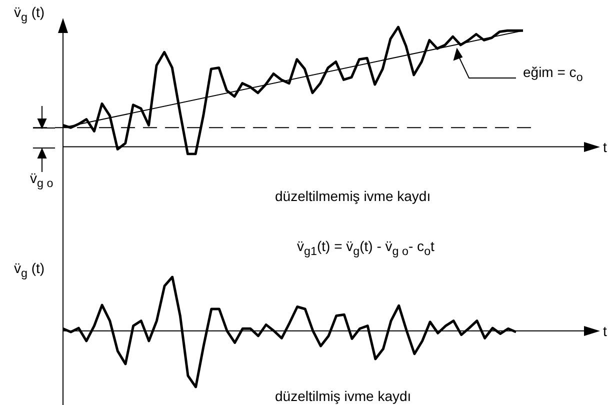 This screenshot has height=405, width=612. Describe the element at coordinates (353, 196) in the screenshot. I see `text: düzeltilmemiş ivme kaydı` at that location.